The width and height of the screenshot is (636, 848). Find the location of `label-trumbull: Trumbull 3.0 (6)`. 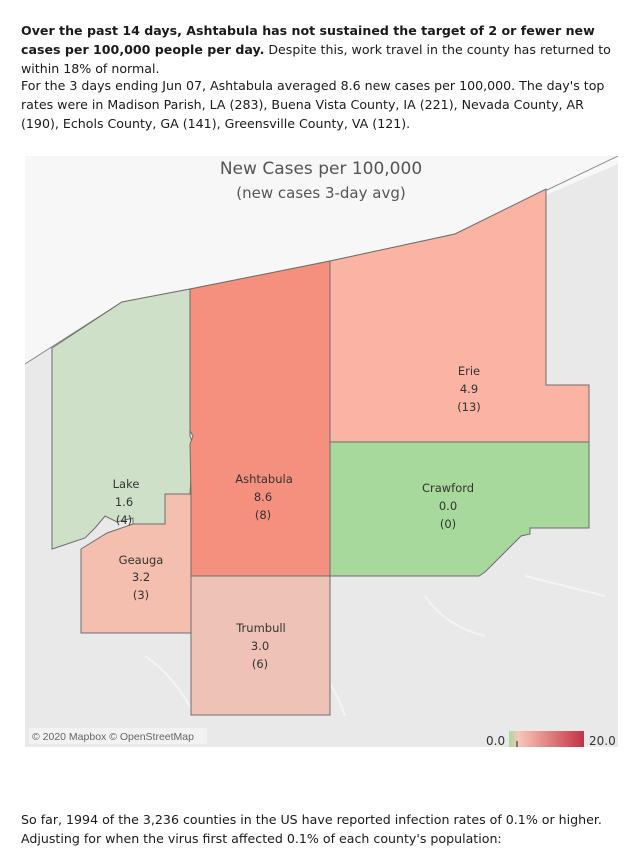

label-trumbull: Trumbull 3.0 (6) is located at coordinates (260, 646).